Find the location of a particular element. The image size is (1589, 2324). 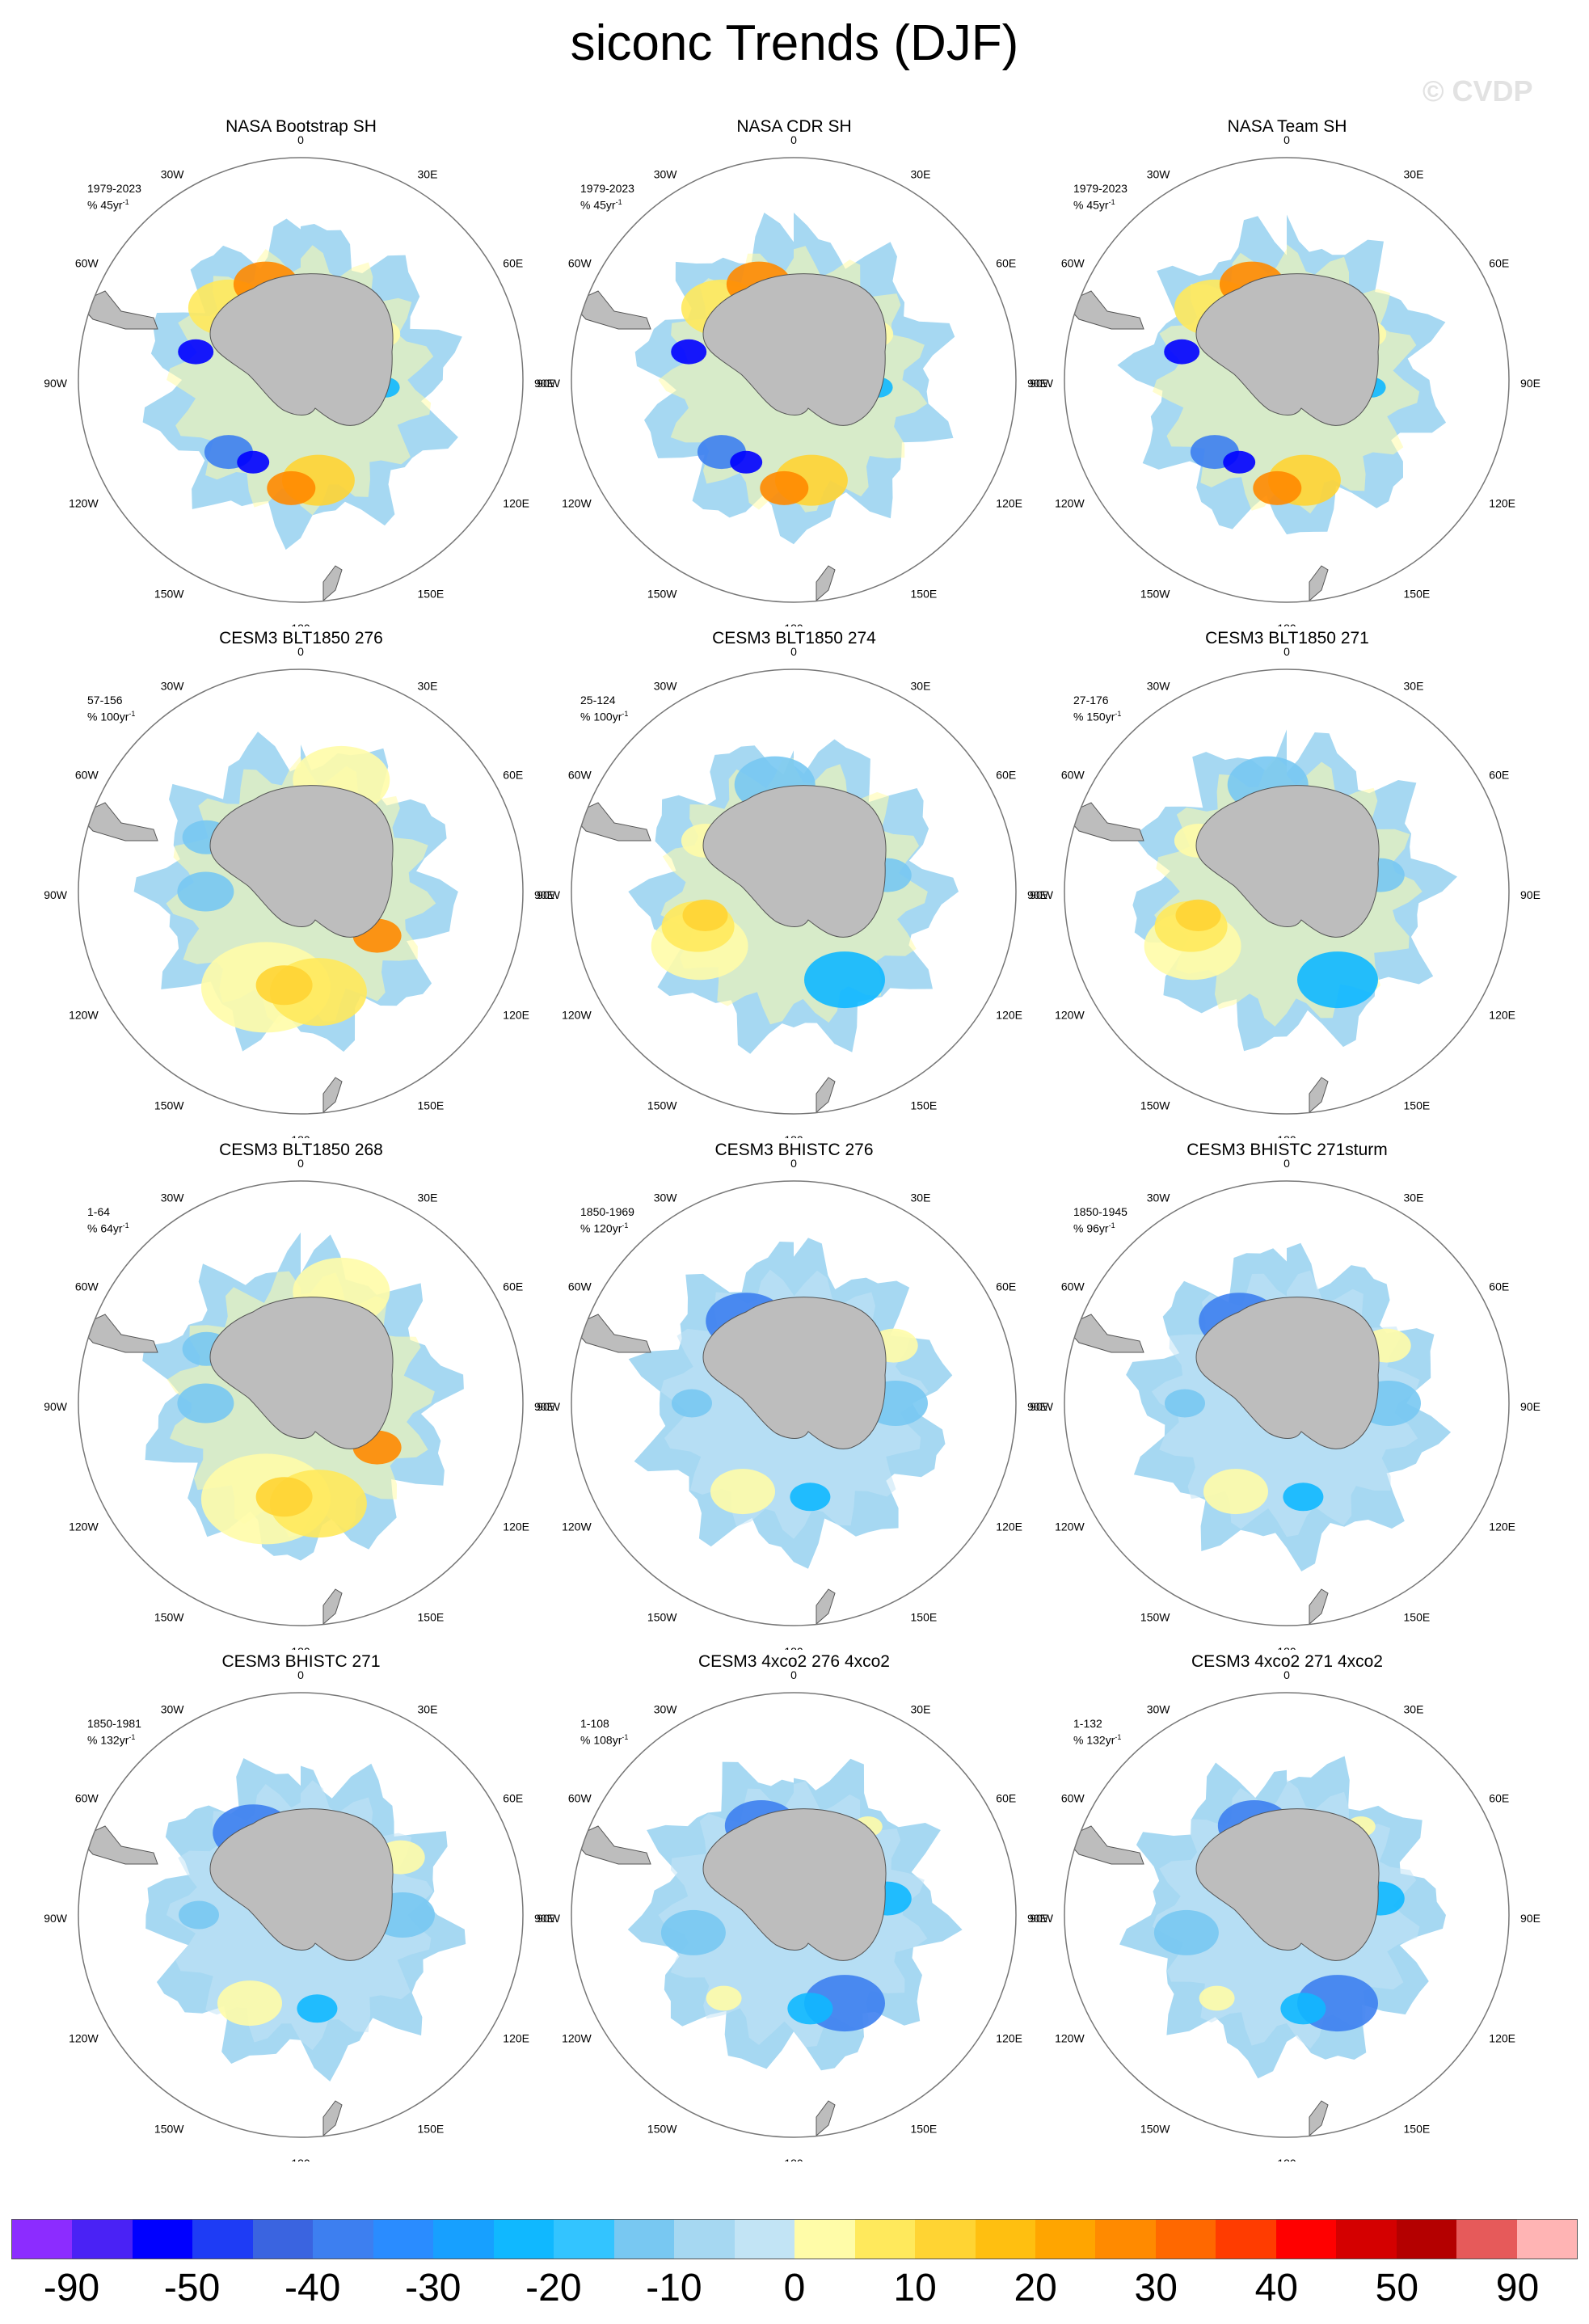

period-range: 27-176 is located at coordinates (1091, 700).